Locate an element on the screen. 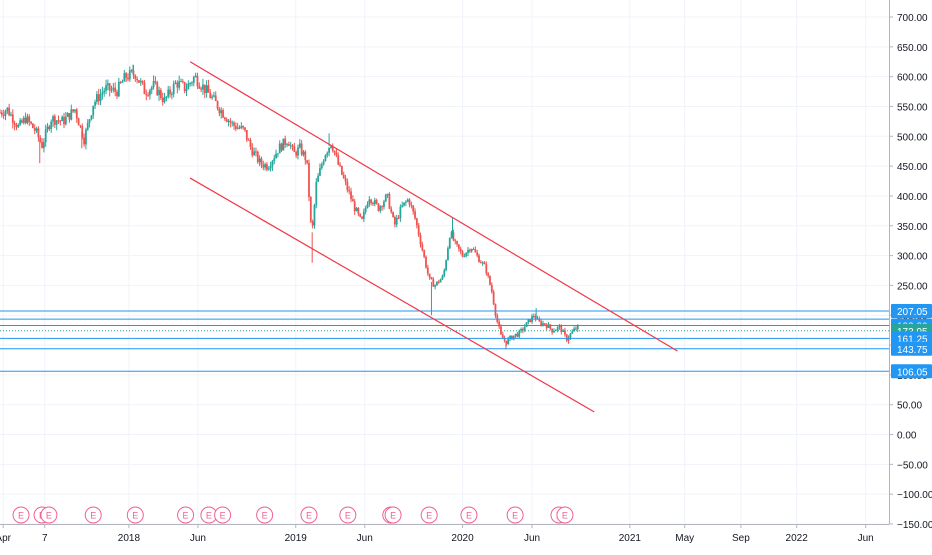  level-label-bg is located at coordinates (911, 348).